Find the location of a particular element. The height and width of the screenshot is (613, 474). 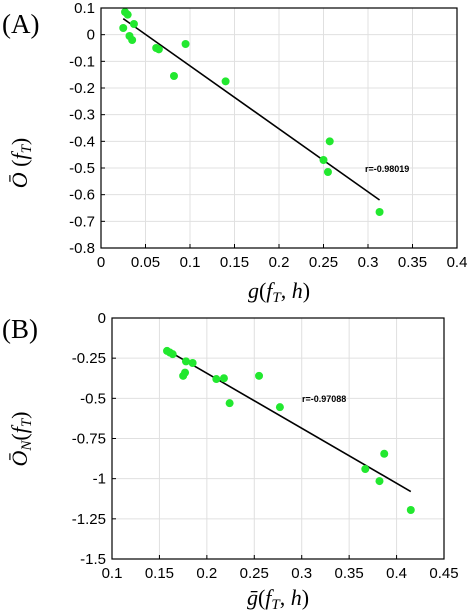

y-tick-label: -0.25 is located at coordinates (89, 358).